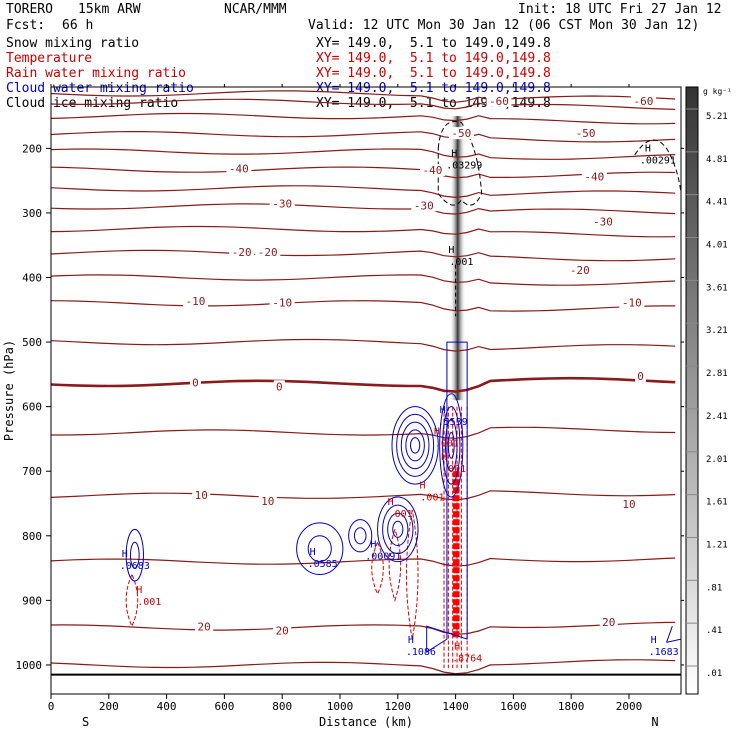 This screenshot has height=740, width=740. Describe the element at coordinates (571, 706) in the screenshot. I see `x-tick-label: 1800` at that location.